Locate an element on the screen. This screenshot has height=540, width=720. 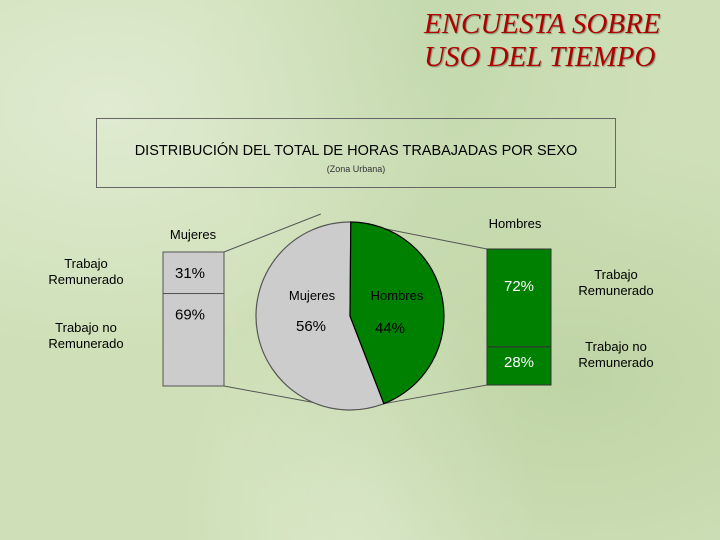
left-category-label-2-line2: Remunerado is located at coordinates (85, 343).